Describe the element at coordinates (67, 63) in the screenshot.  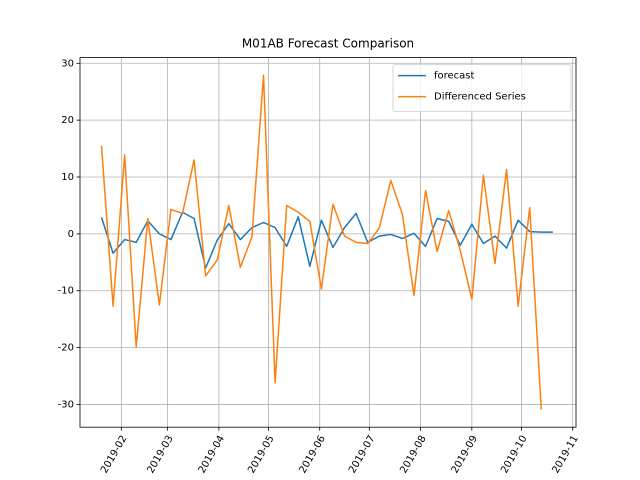
I see `y-tick-label: 30` at that location.